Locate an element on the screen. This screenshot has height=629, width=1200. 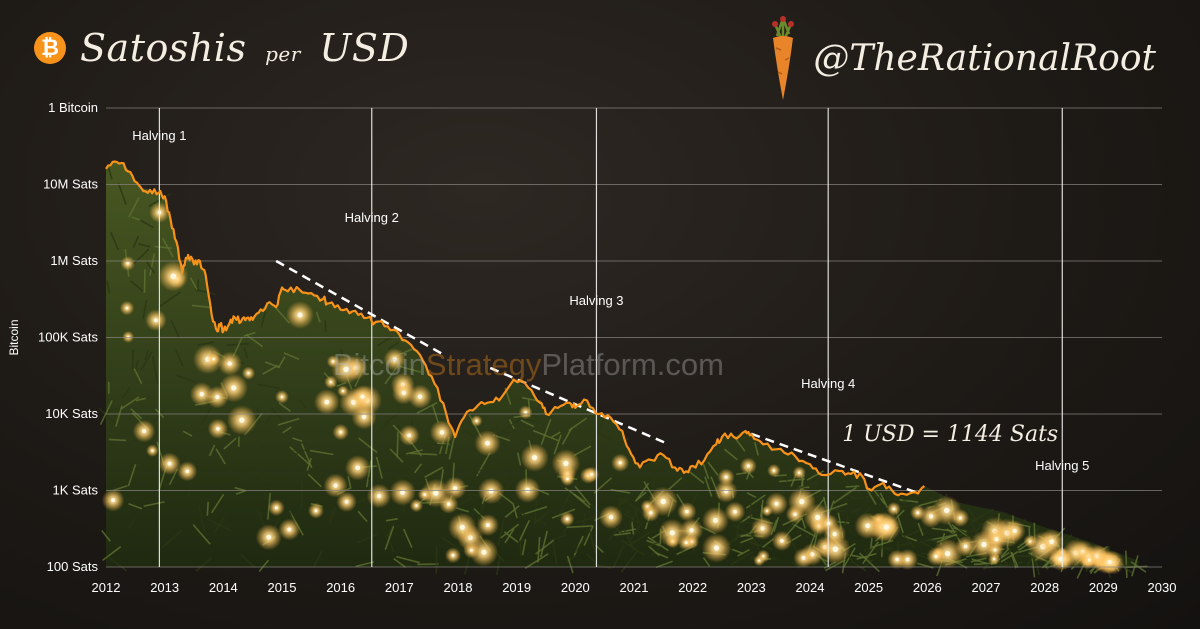
x-tick-label: 2013 is located at coordinates (164, 587).